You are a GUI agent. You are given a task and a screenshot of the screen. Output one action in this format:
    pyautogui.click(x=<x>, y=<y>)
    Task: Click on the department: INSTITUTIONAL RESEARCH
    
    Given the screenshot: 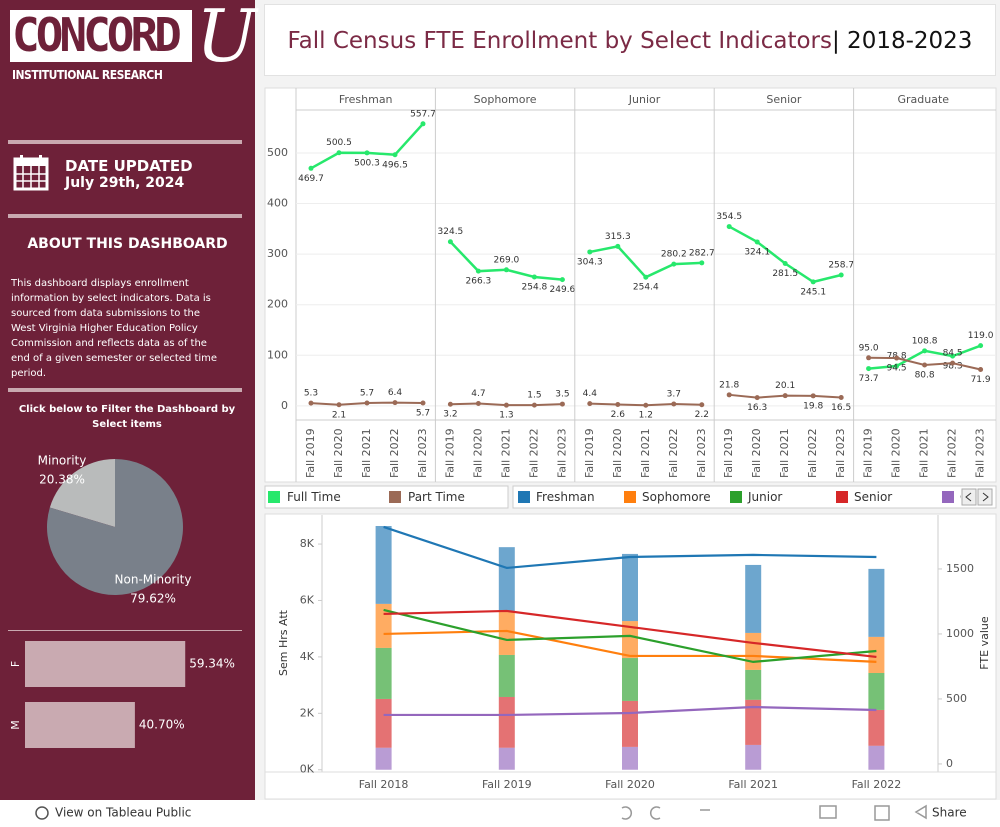 What is the action you would take?
    pyautogui.click(x=87, y=75)
    